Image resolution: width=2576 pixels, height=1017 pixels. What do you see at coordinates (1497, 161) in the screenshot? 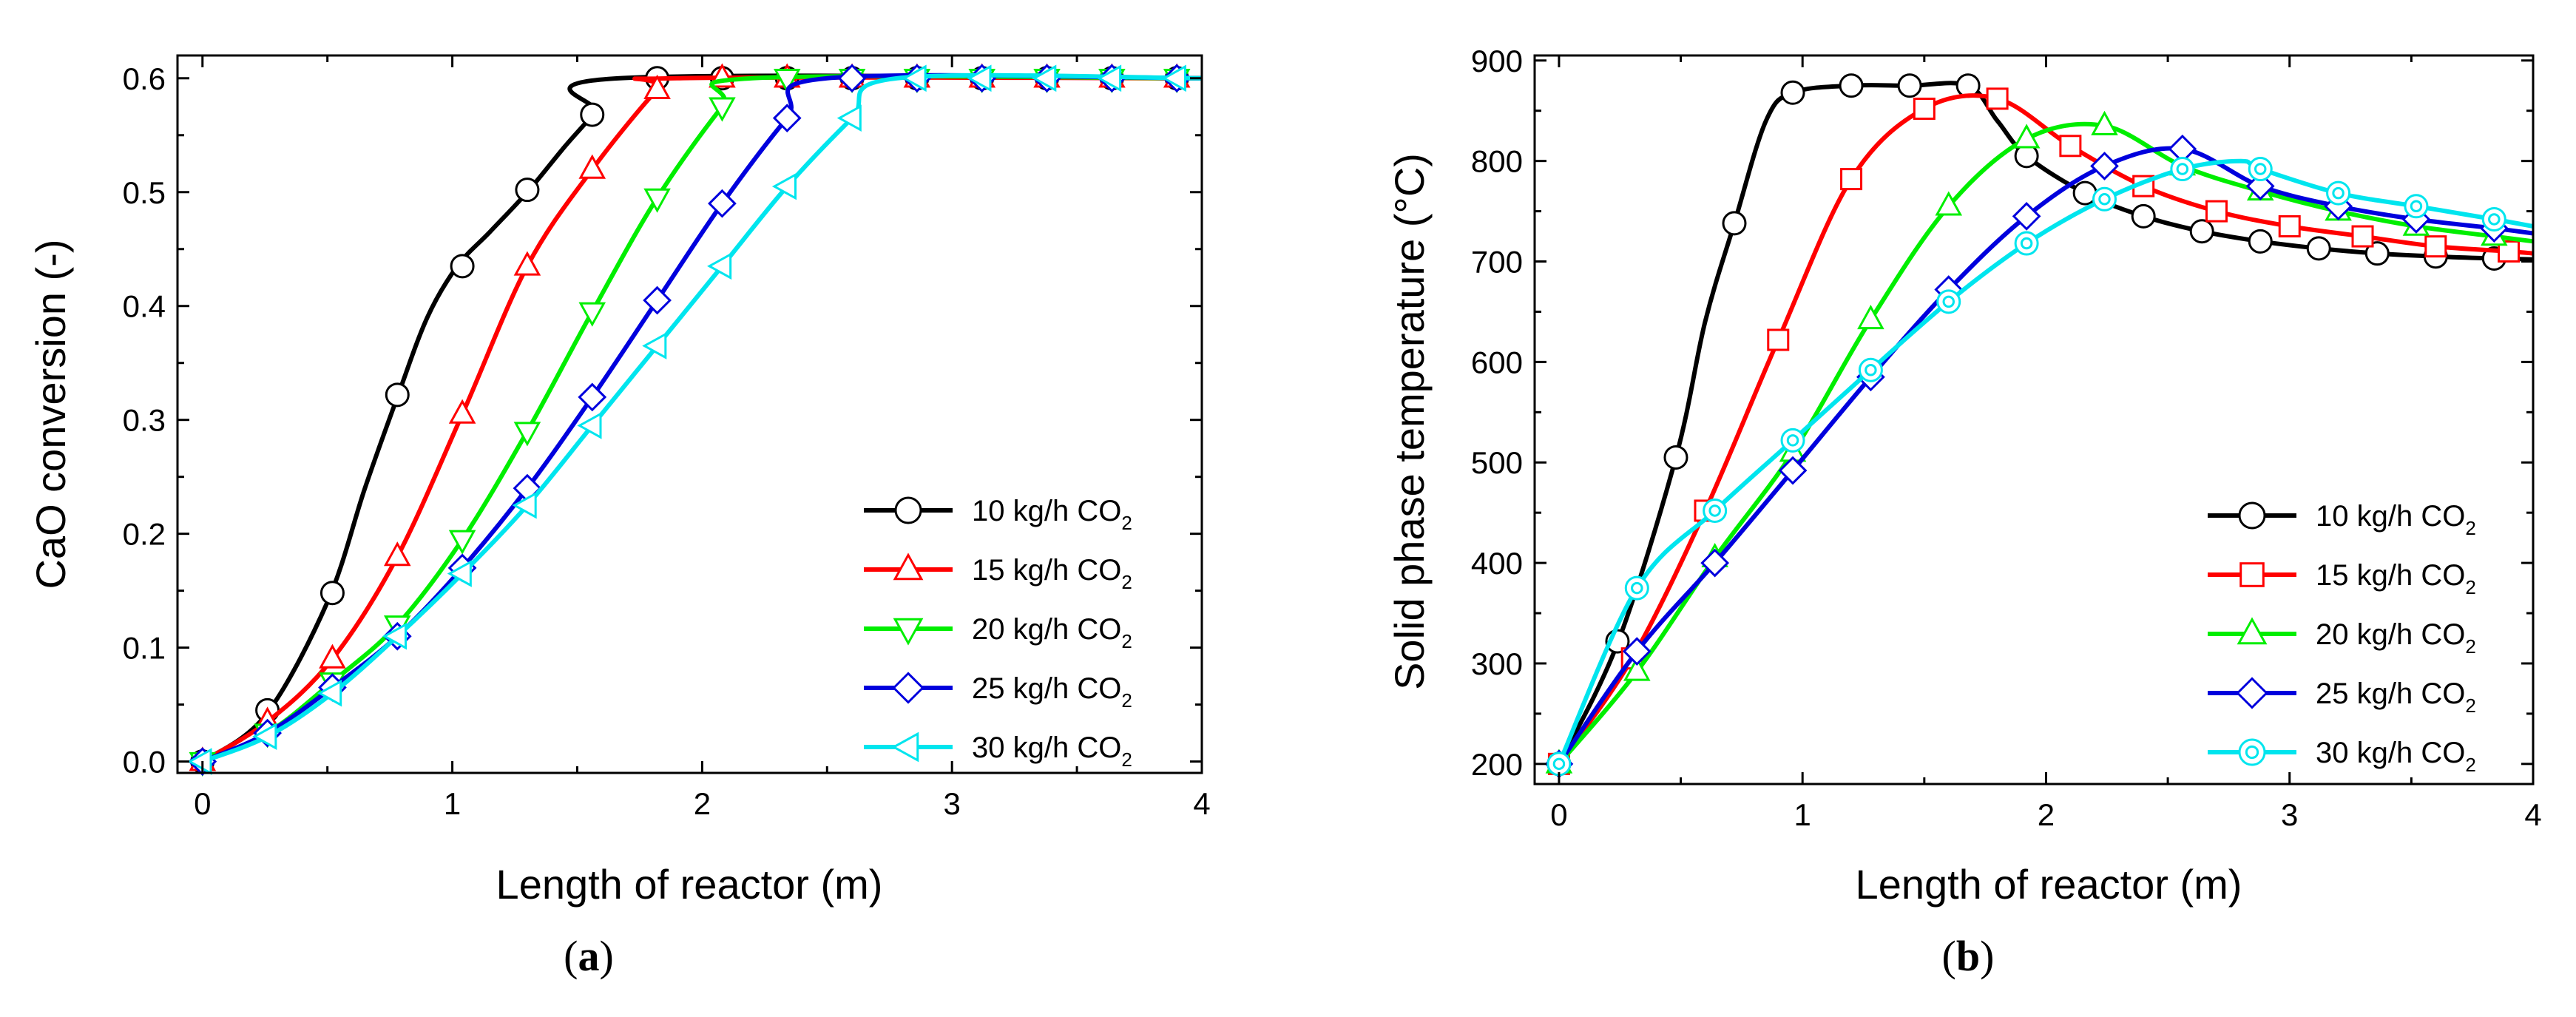
I see `y-tick-label: 800` at bounding box center [1497, 161].